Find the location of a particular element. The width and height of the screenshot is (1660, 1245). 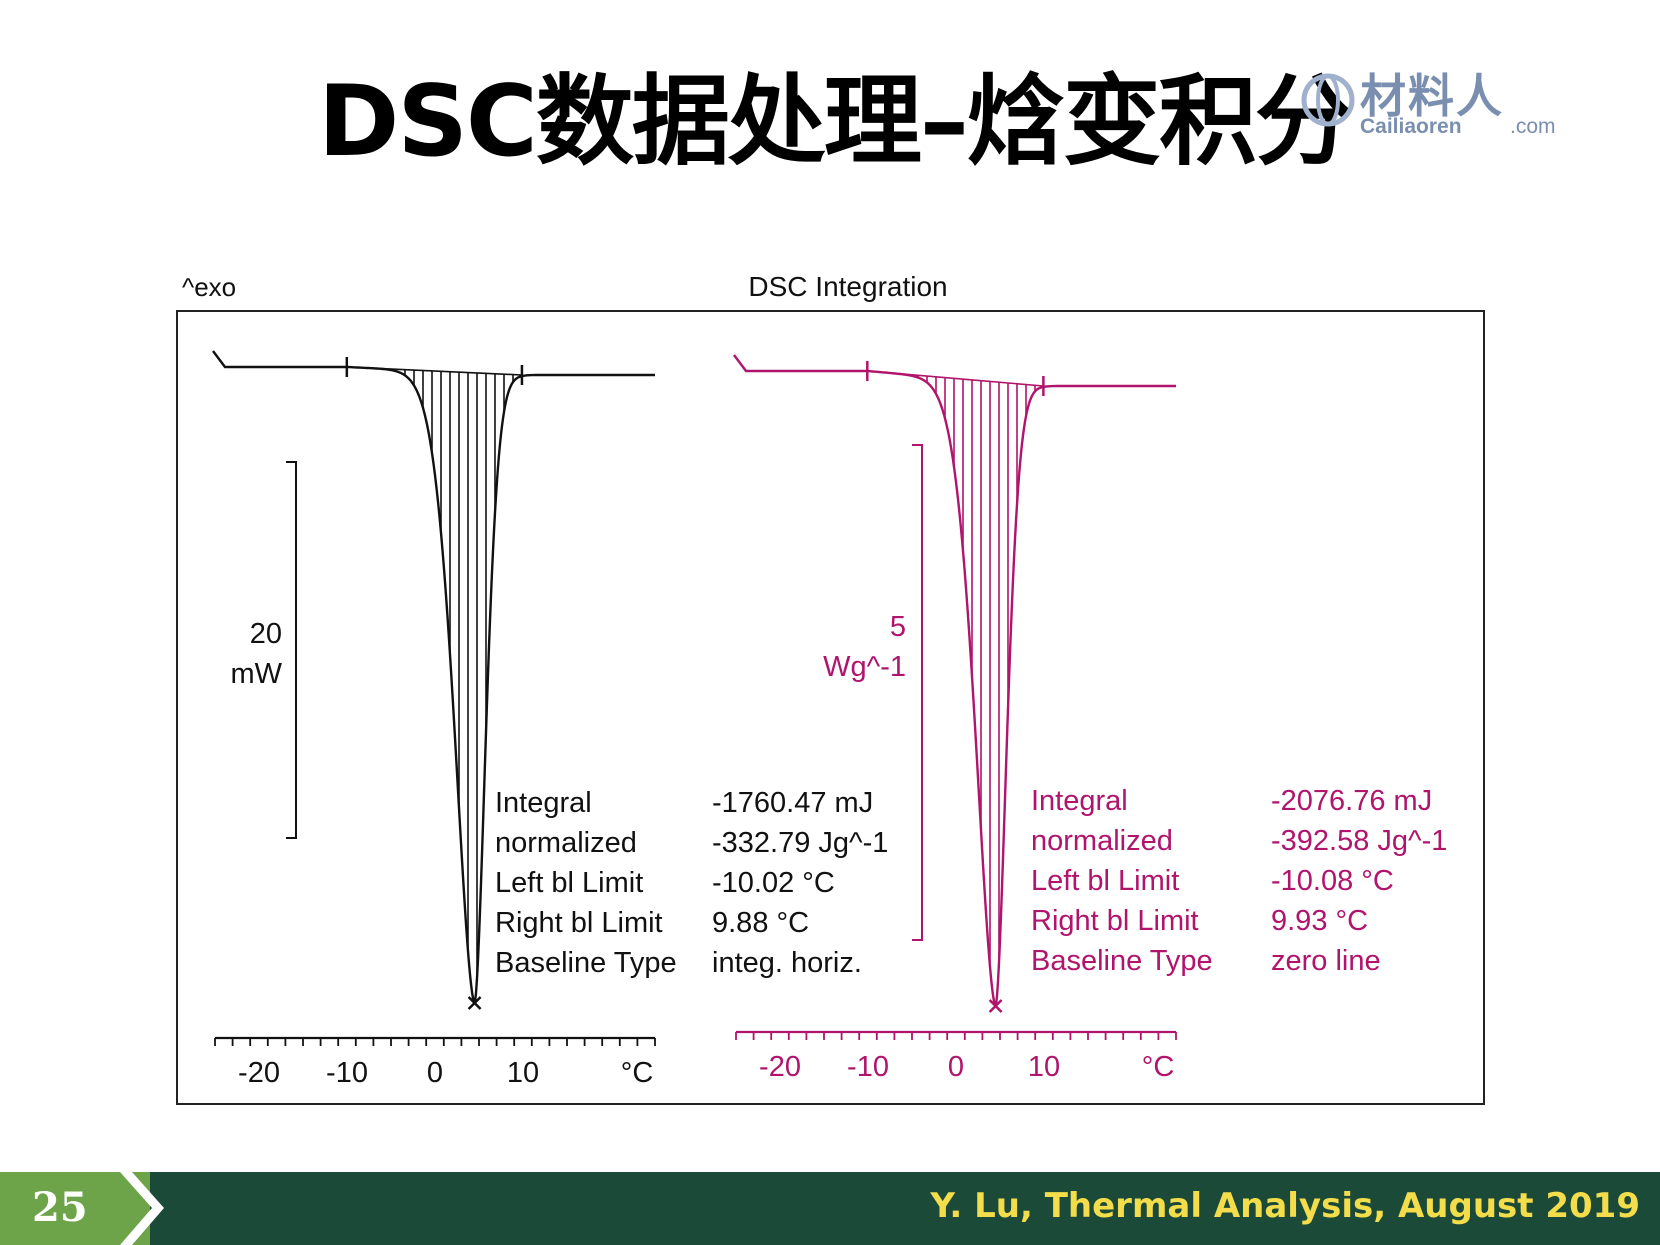

logo-sub-text: Cailiaoren is located at coordinates (1411, 126).